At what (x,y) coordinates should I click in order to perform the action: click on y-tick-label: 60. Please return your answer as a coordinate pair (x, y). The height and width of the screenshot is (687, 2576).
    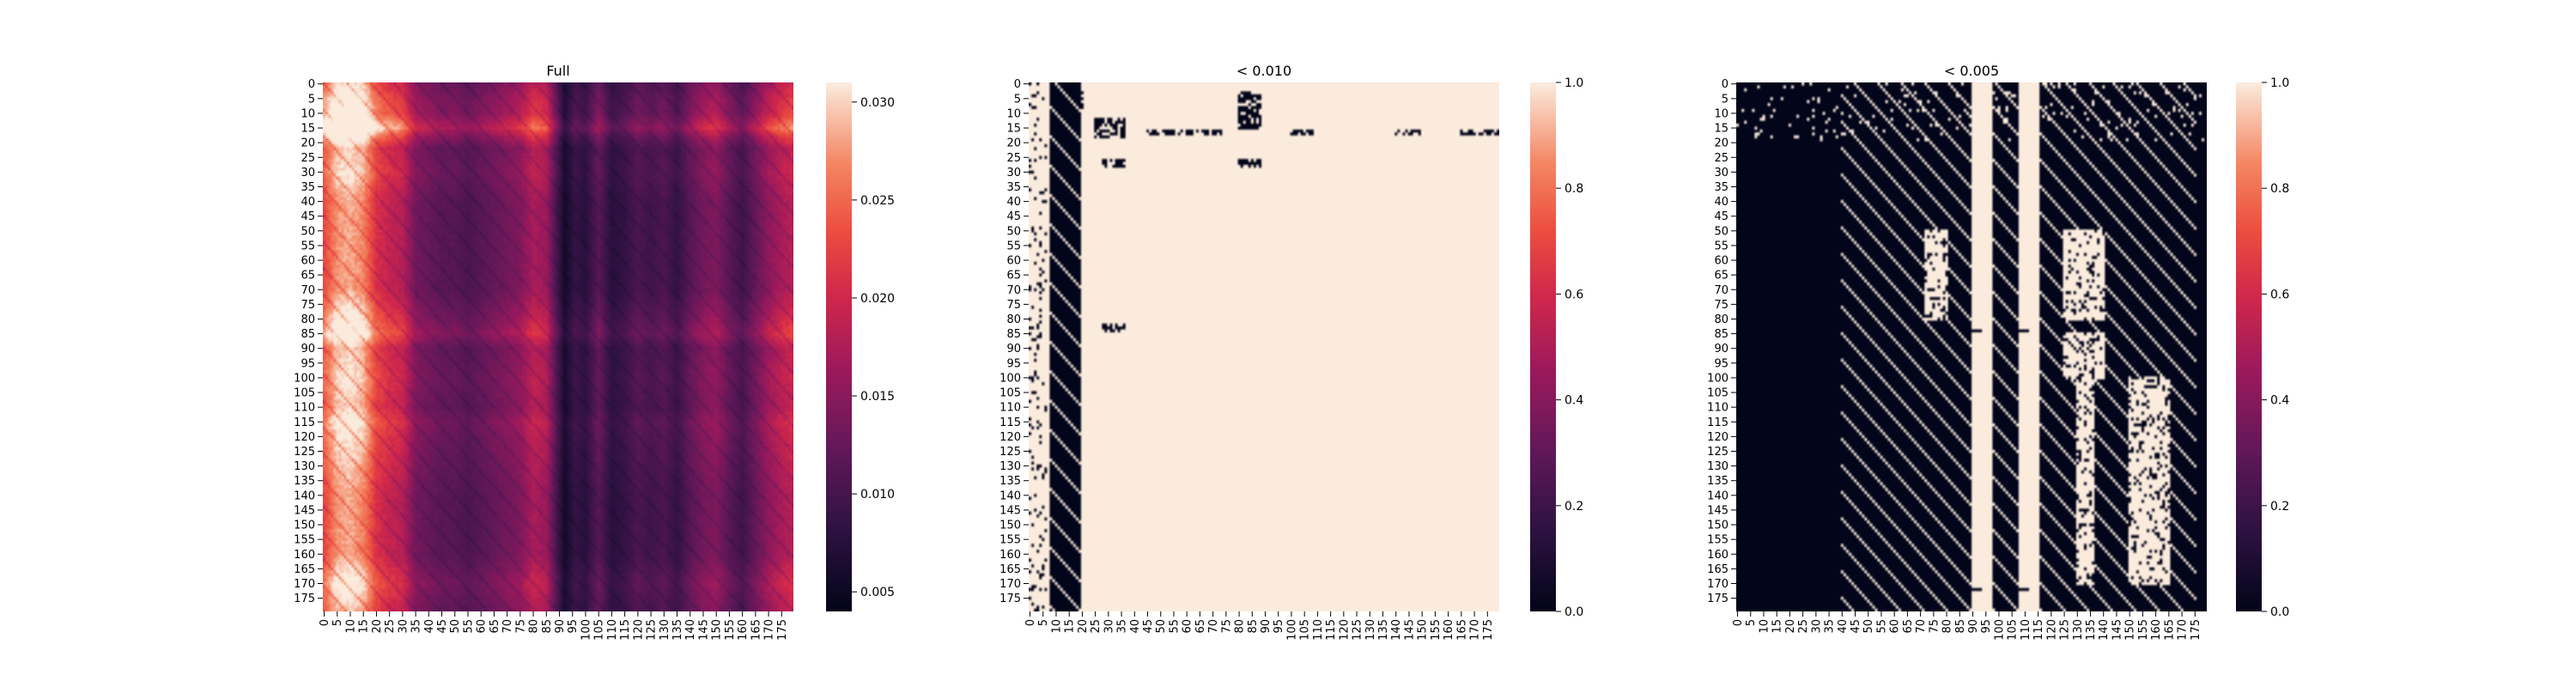
    Looking at the image, I should click on (1721, 261).